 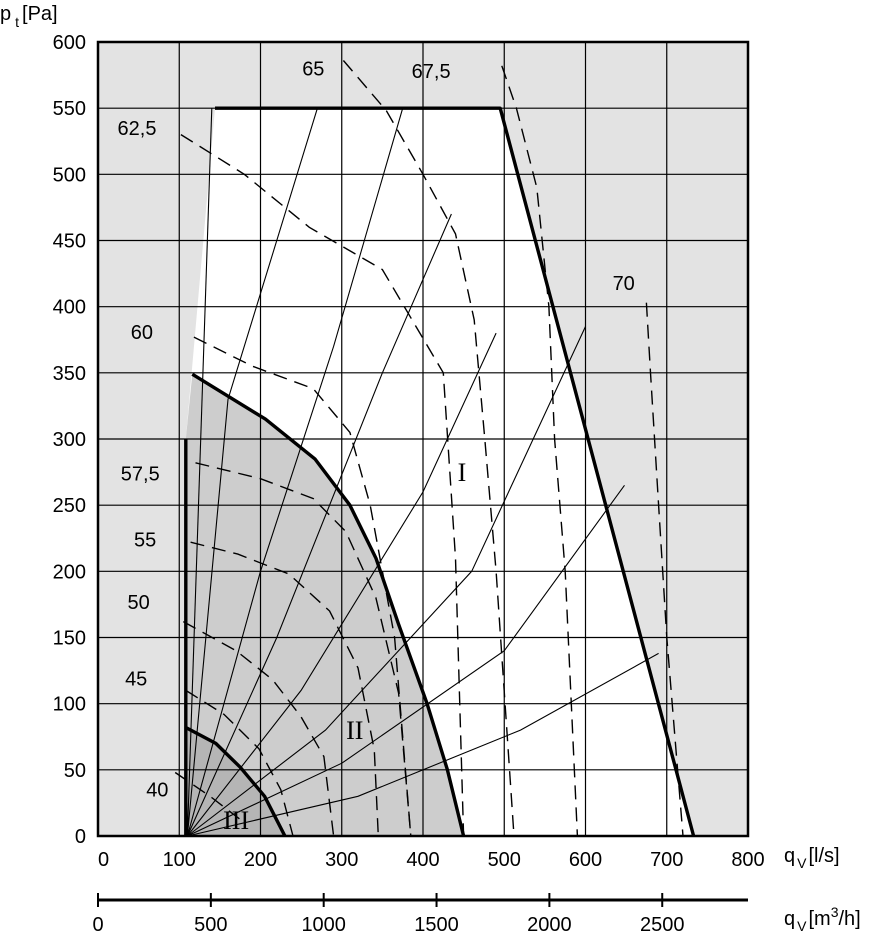 I want to click on efficiency-label: 70, so click(x=624, y=284).